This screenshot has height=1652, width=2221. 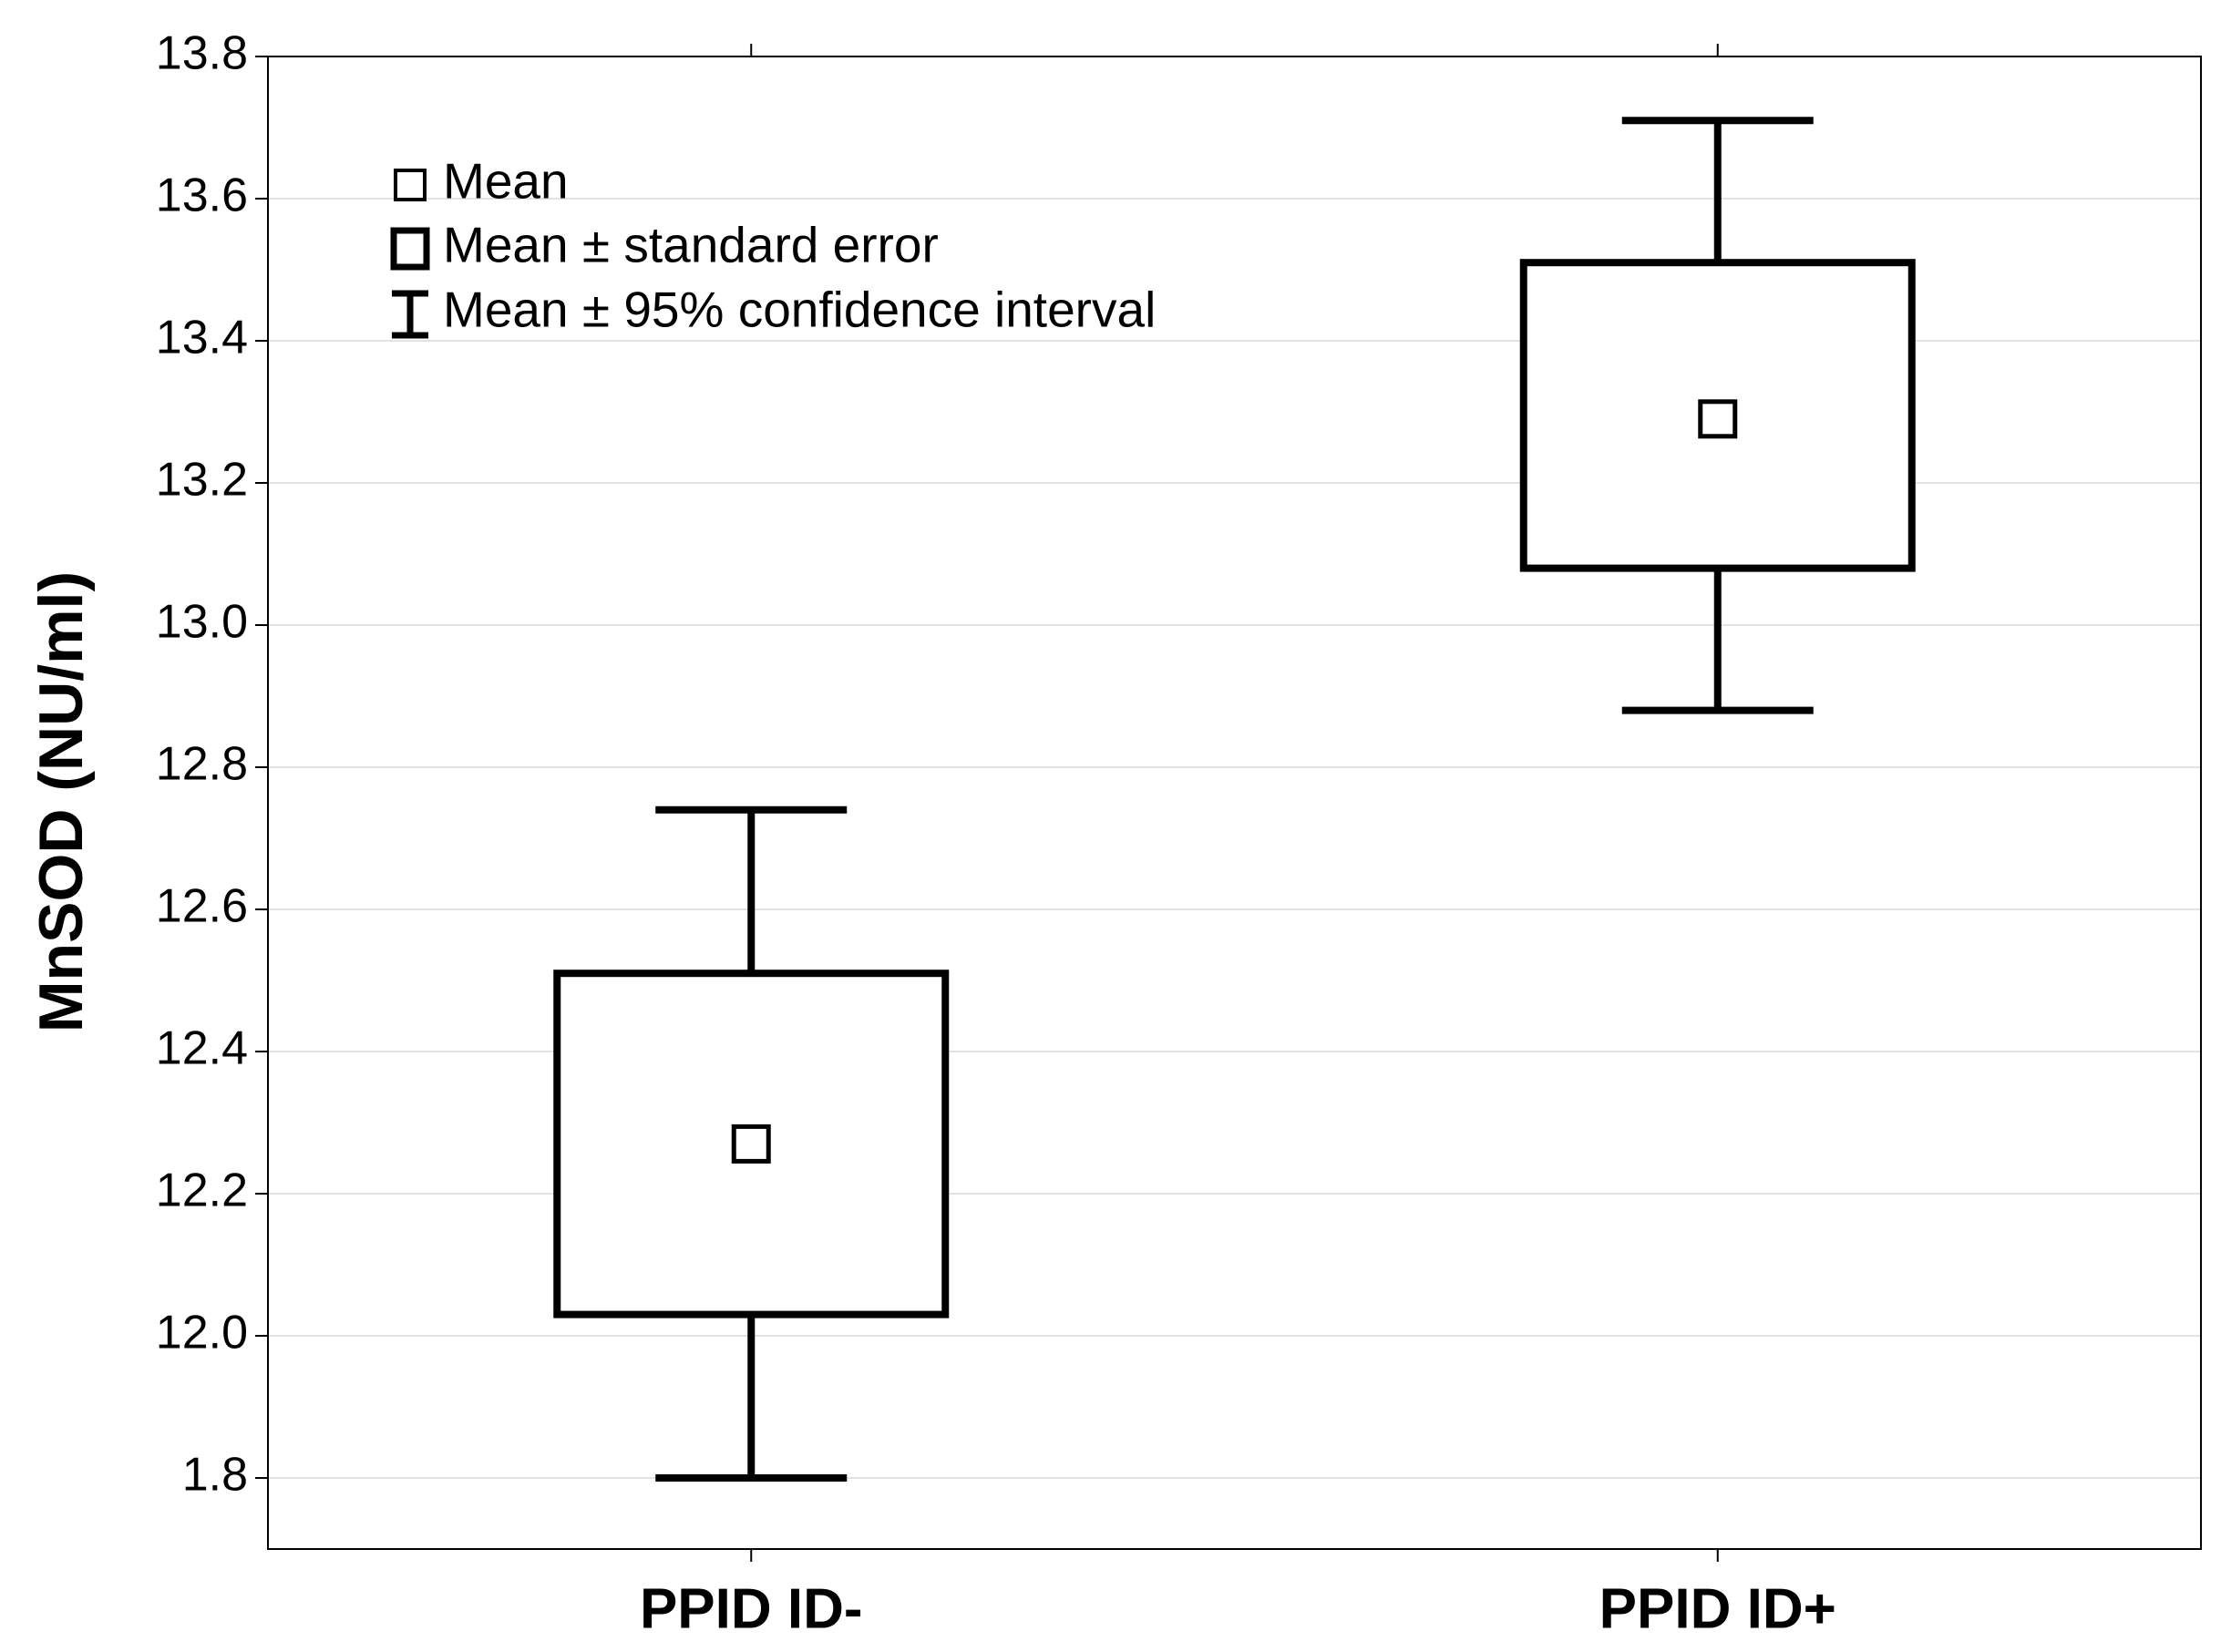 I want to click on y-tick-label: 13.6, so click(x=202, y=195).